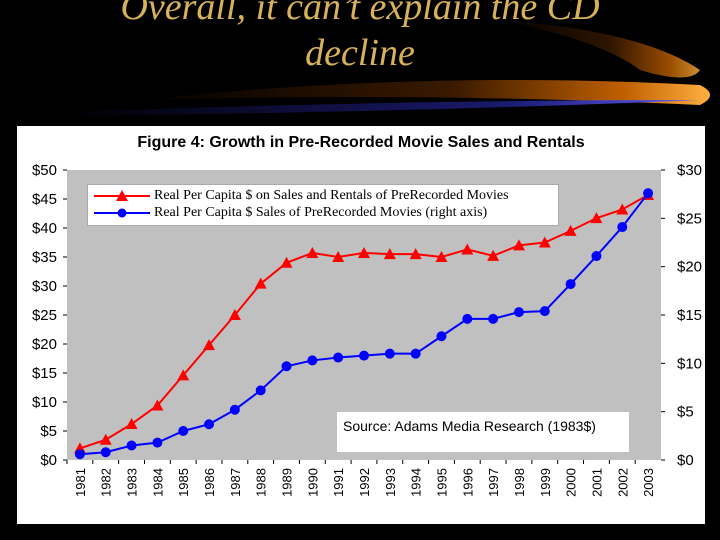 The image size is (720, 540). I want to click on x-axis-tick-label: 2002, so click(622, 482).